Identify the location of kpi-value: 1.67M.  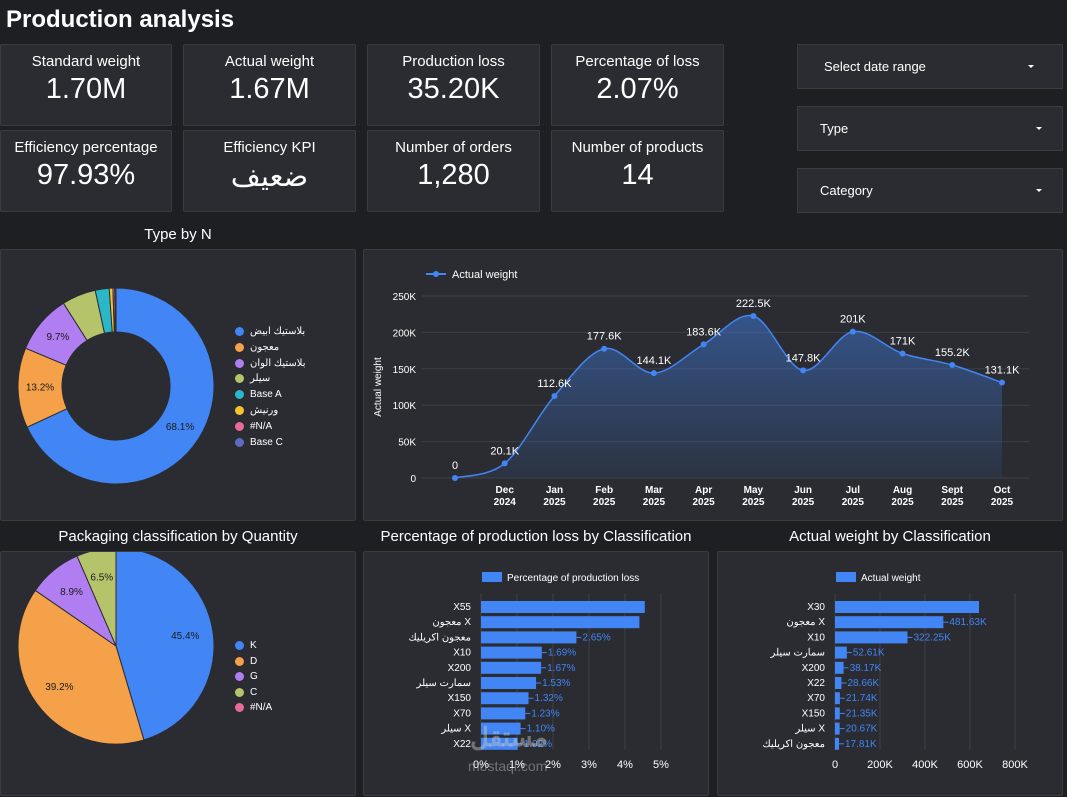
(269, 89).